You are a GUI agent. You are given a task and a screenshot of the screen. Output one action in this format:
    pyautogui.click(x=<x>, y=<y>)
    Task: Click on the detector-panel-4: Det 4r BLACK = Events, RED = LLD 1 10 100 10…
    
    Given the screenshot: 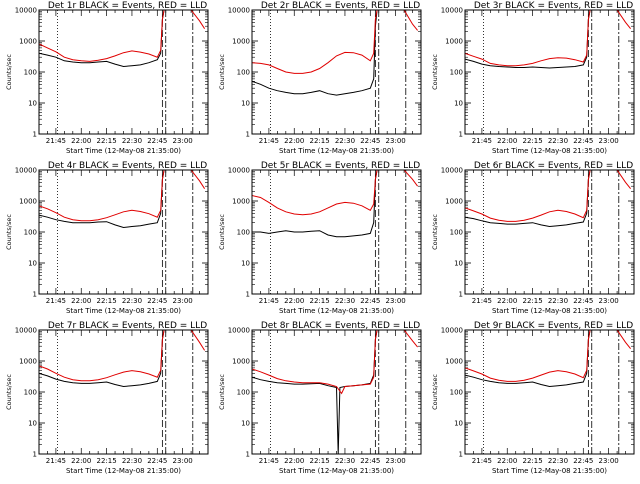 What is the action you would take?
    pyautogui.click(x=107, y=238)
    